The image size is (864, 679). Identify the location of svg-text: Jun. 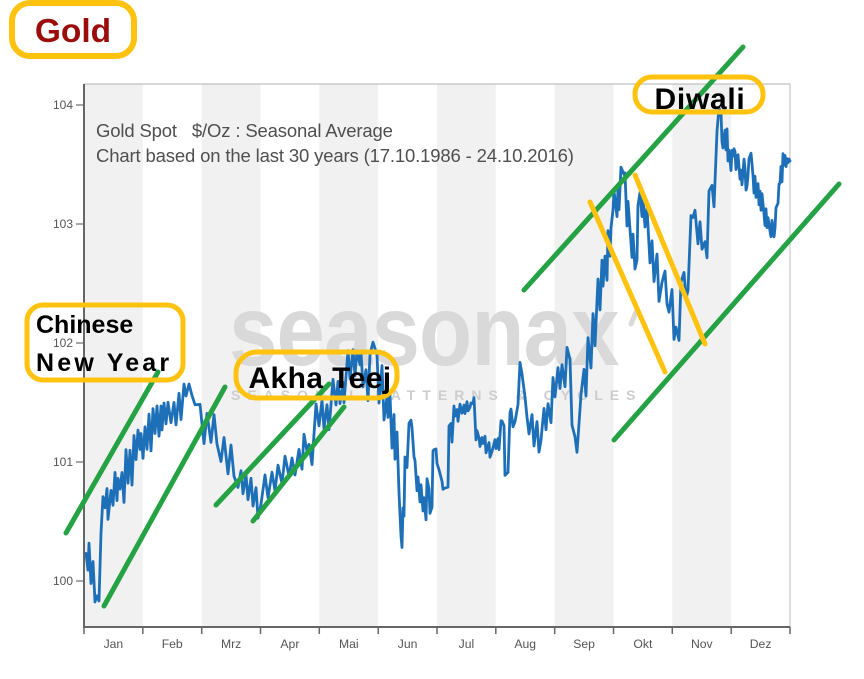
(408, 644).